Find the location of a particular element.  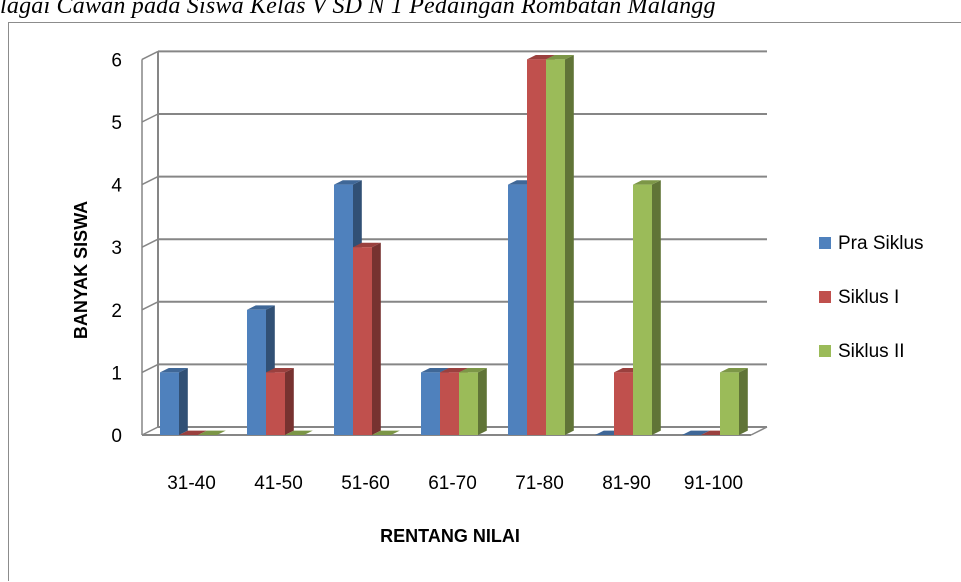

x-tick-label: 41-50 is located at coordinates (278, 483).